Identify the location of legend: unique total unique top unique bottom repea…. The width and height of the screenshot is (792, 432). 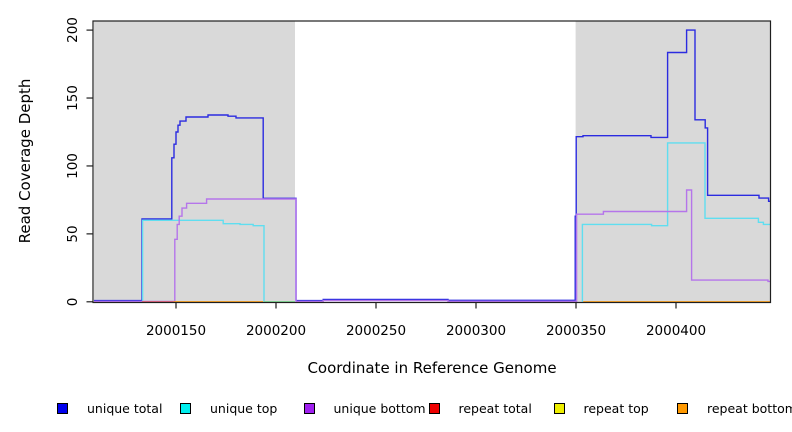
(396, 410).